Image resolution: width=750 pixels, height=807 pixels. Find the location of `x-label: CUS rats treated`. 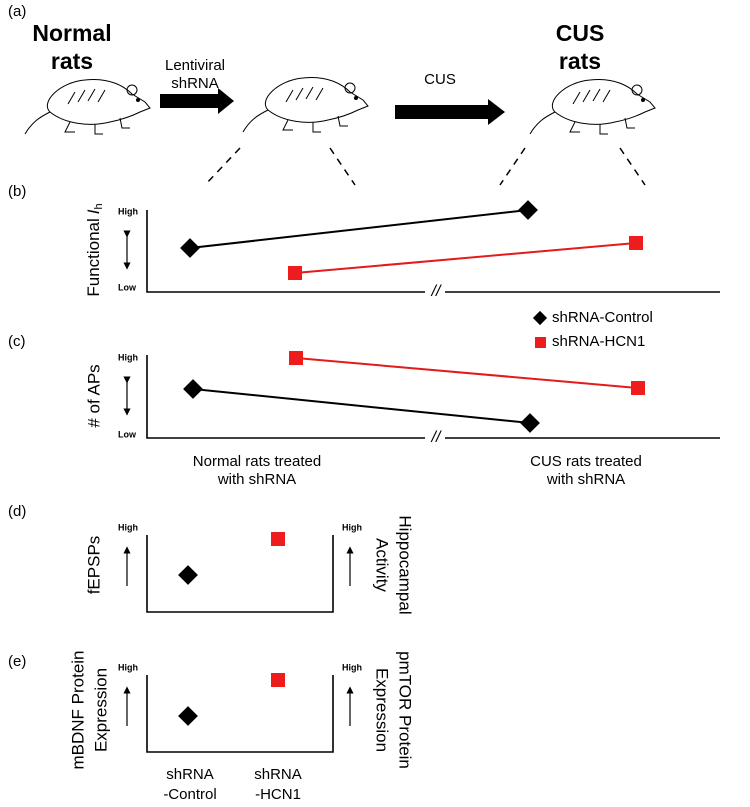

x-label: CUS rats treated is located at coordinates (586, 461).